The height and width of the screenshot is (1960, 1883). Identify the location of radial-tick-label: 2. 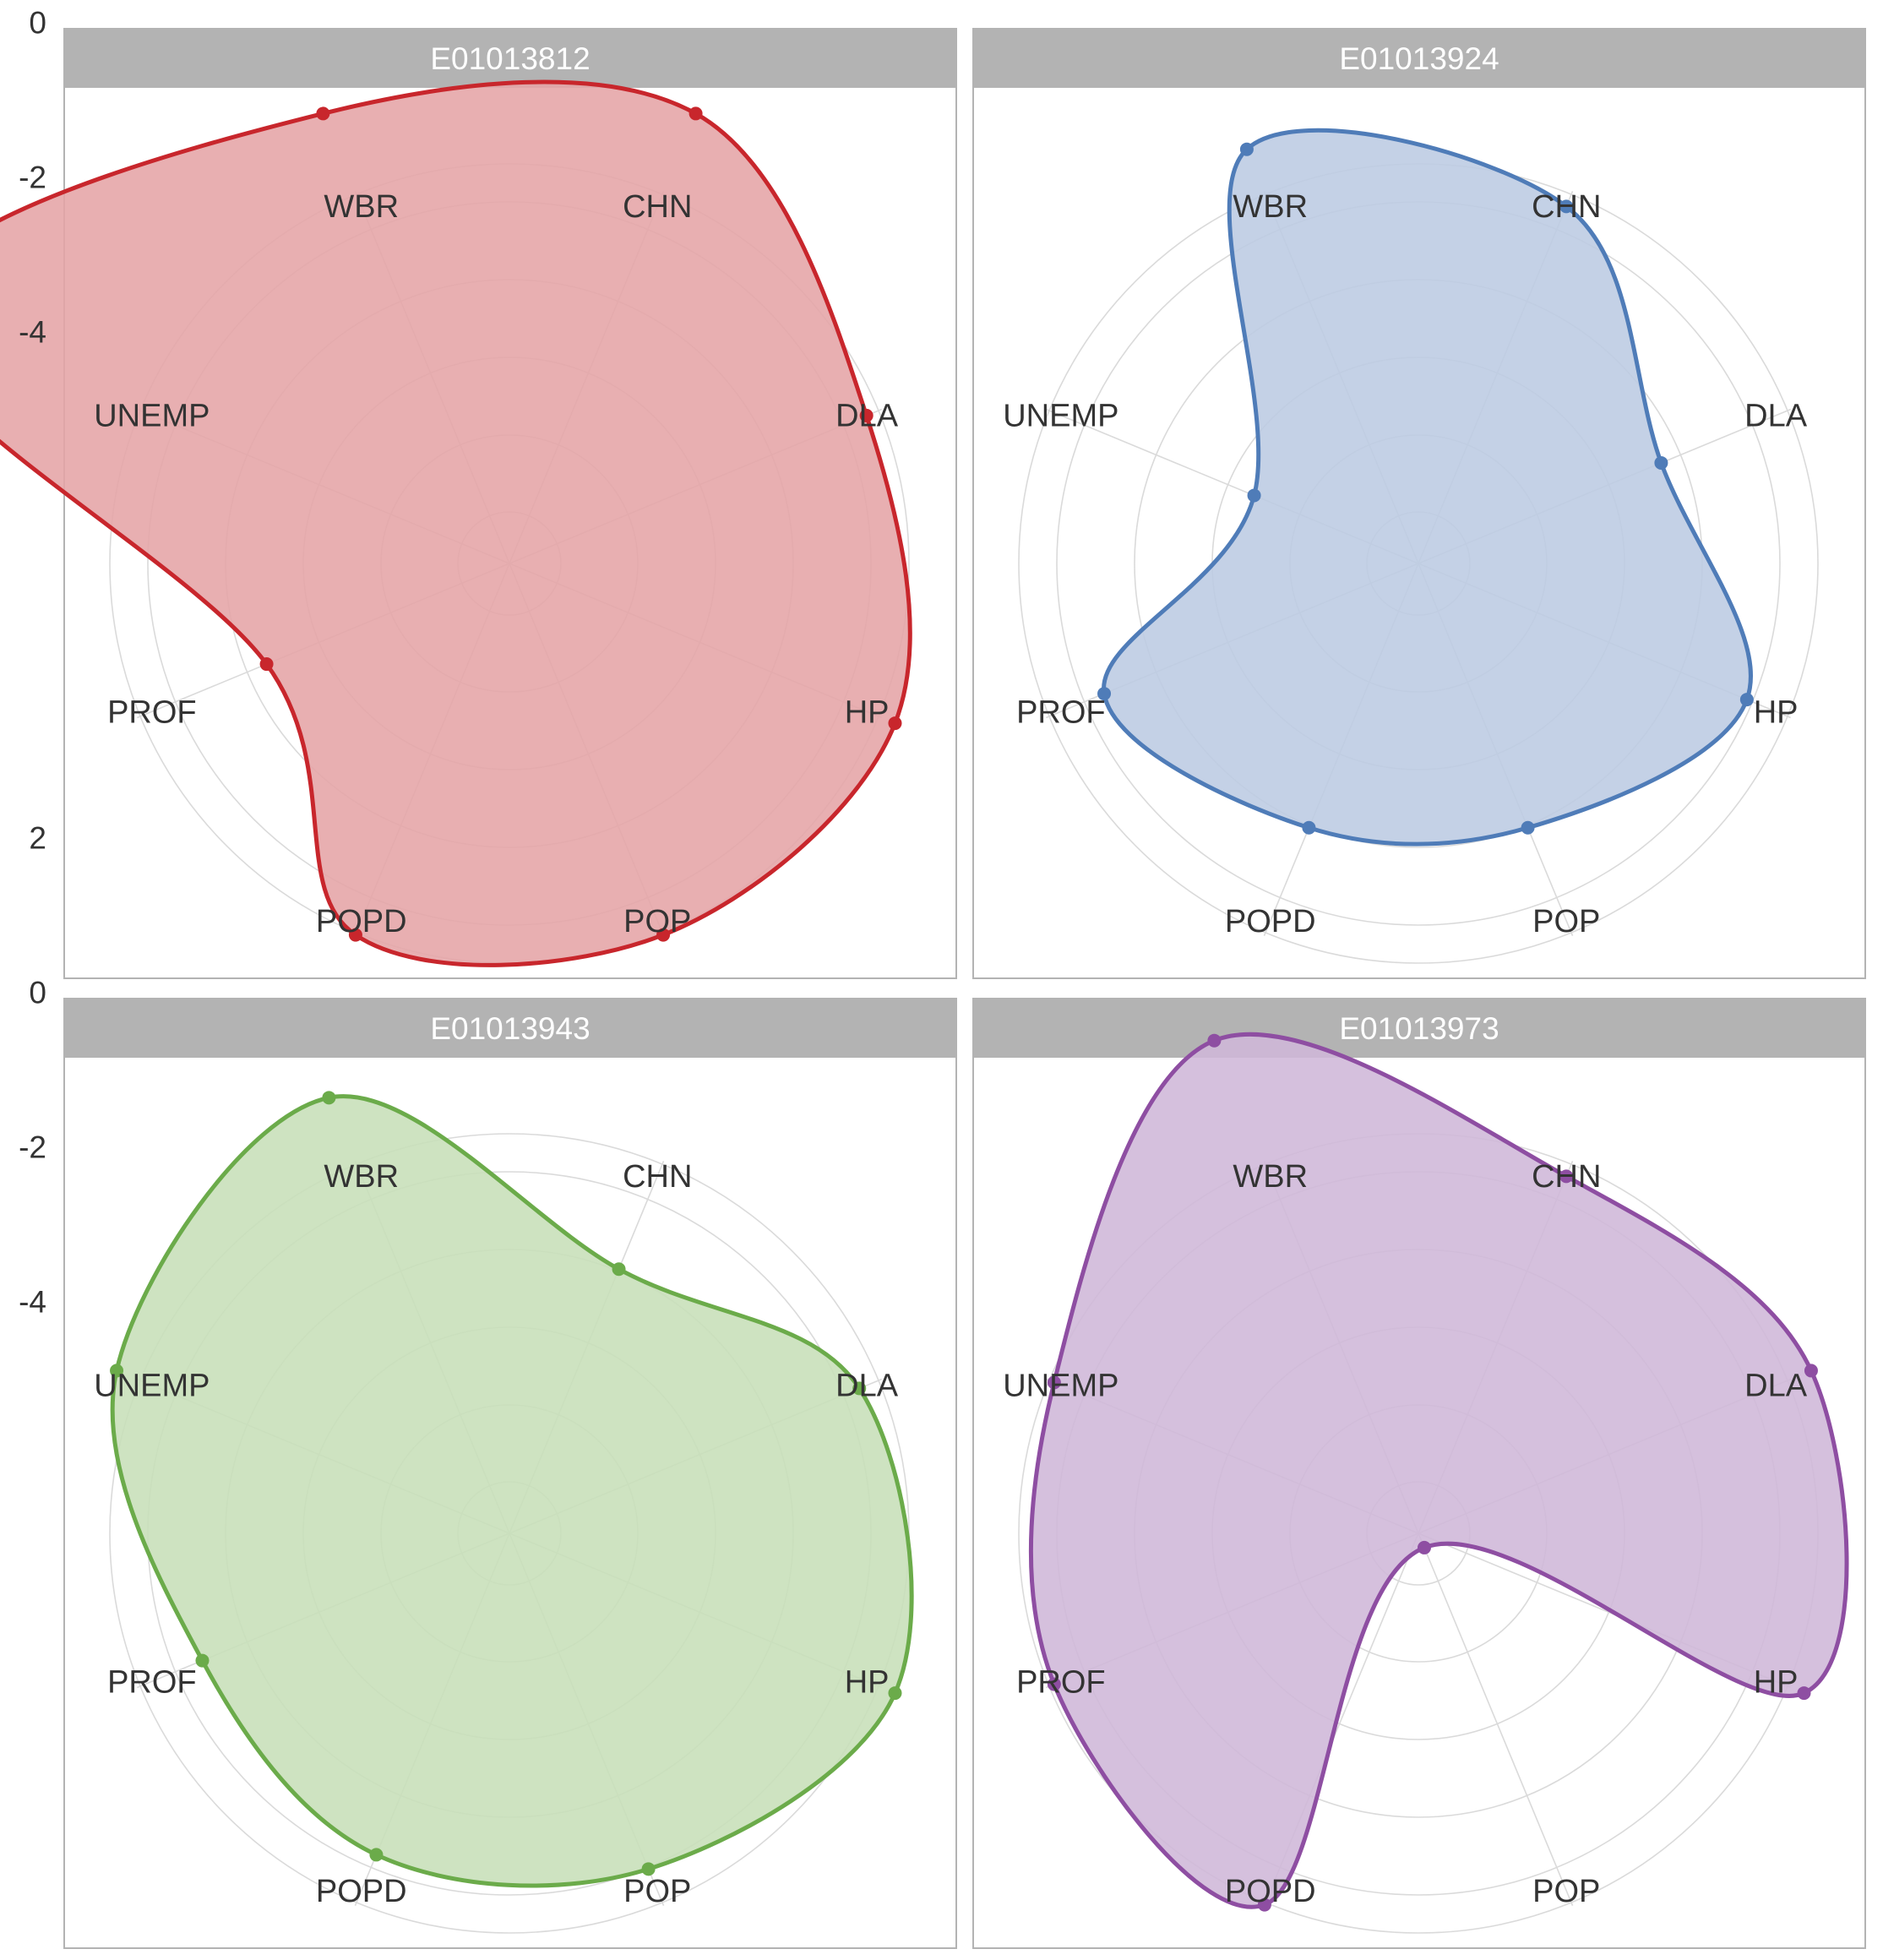
(37, 838).